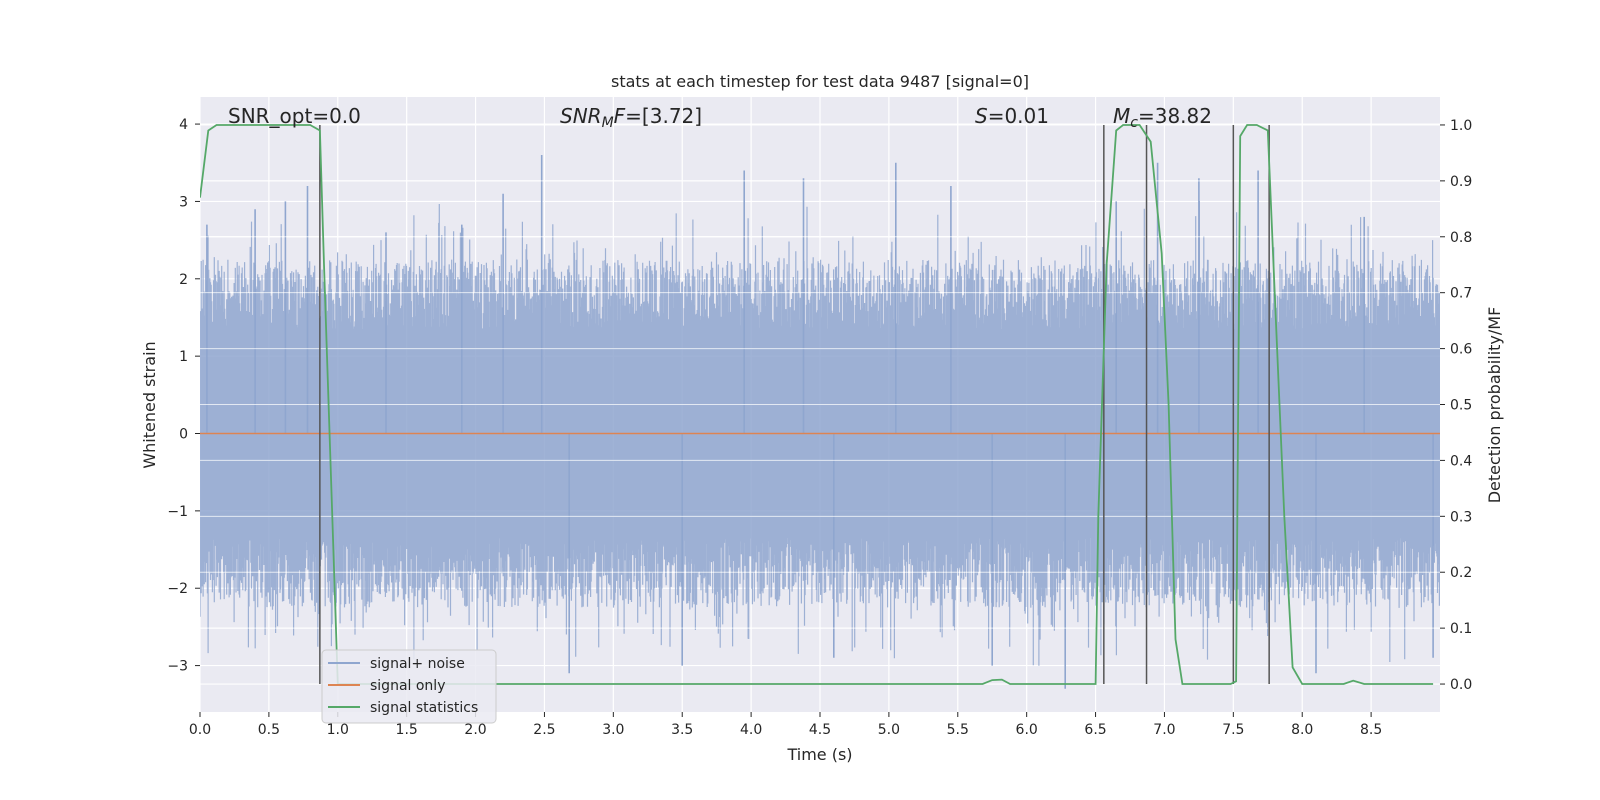  What do you see at coordinates (177, 589) in the screenshot?
I see `y-tick-label-left: −2` at bounding box center [177, 589].